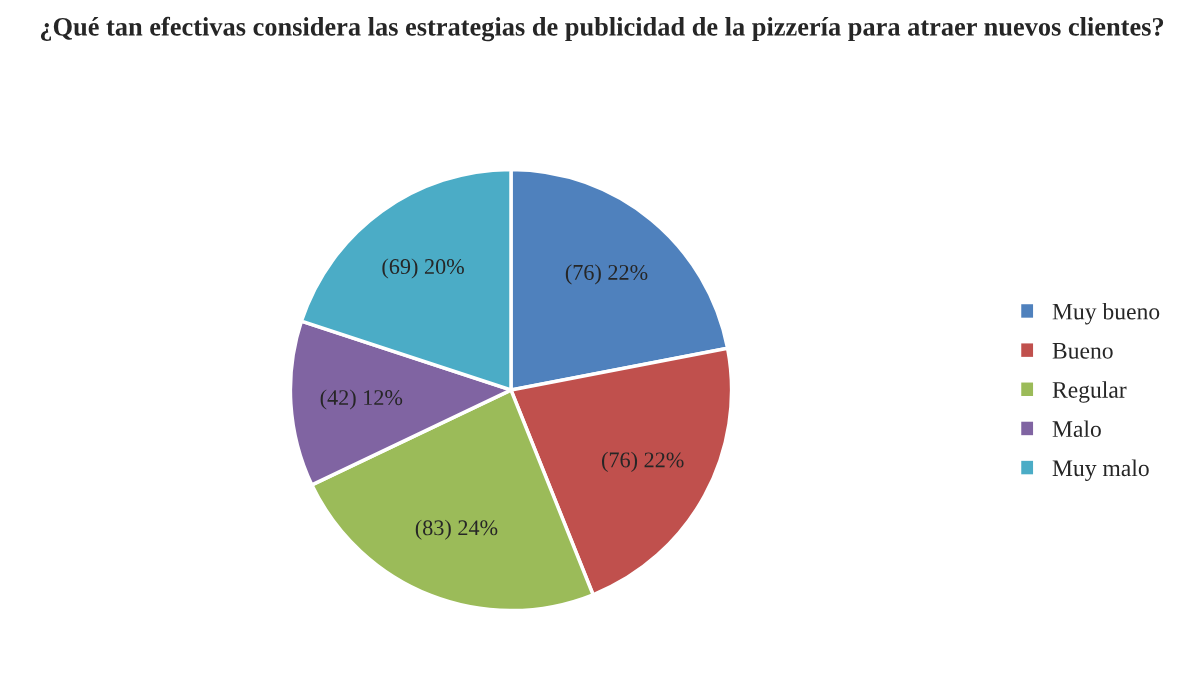 The height and width of the screenshot is (674, 1204). What do you see at coordinates (1100, 470) in the screenshot?
I see `legend-label: Muy malo` at bounding box center [1100, 470].